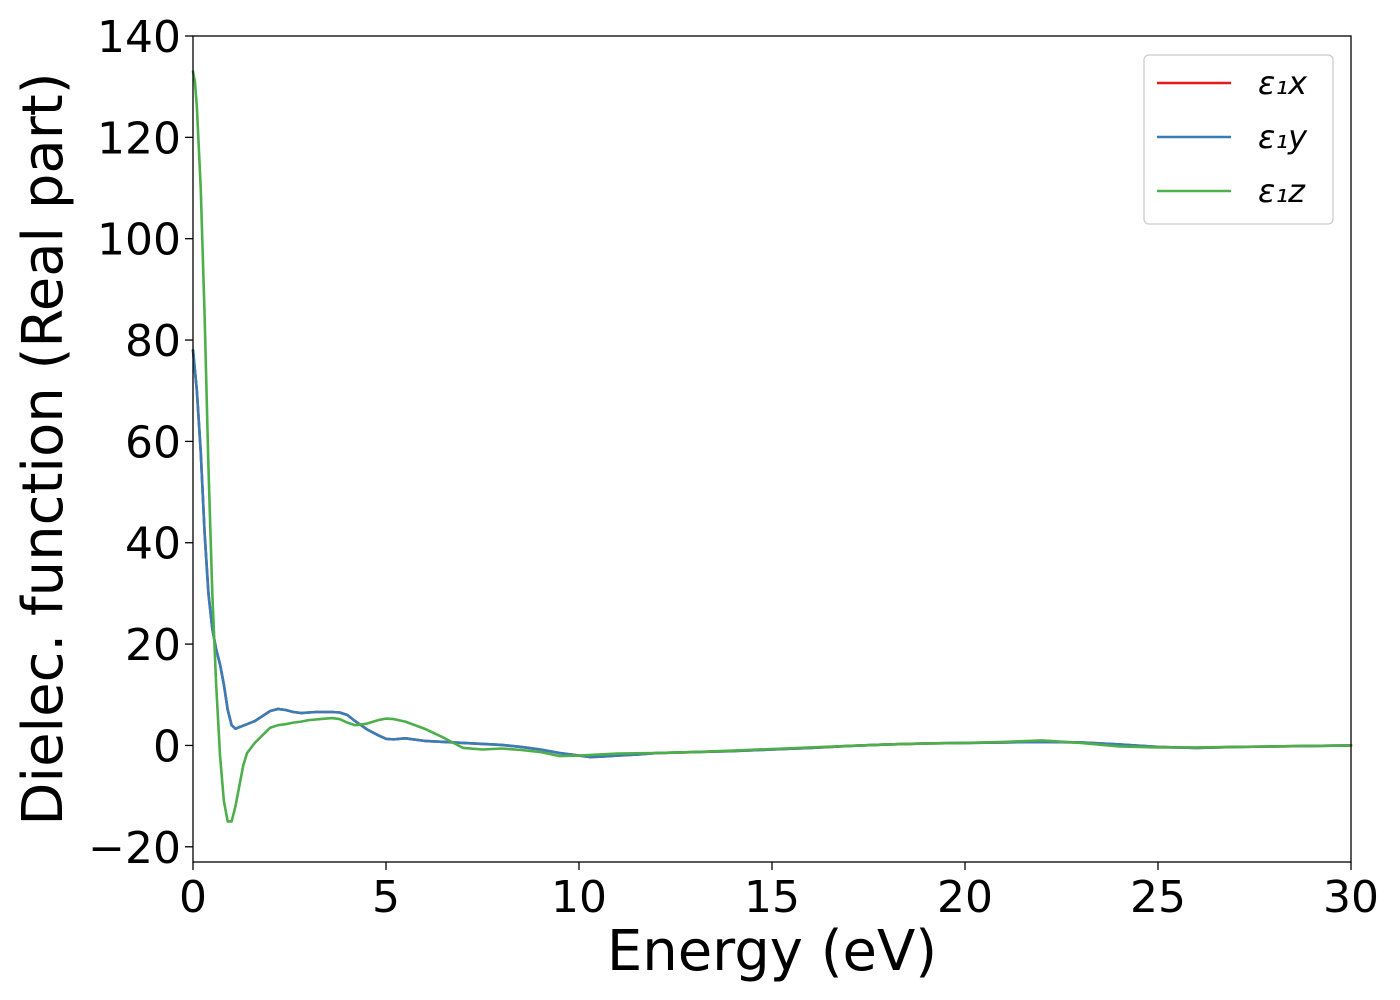  What do you see at coordinates (153, 645) in the screenshot?
I see `y-tick-label: 20` at bounding box center [153, 645].